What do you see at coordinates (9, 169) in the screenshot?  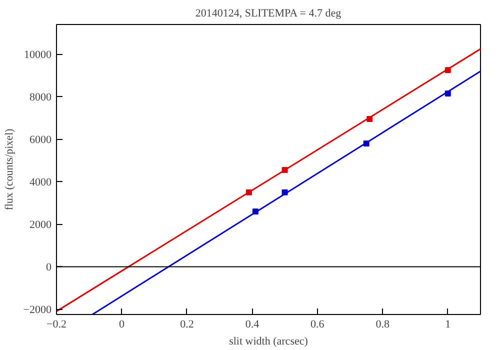 I see `y-axis-title: flux (counts/pixel)` at bounding box center [9, 169].